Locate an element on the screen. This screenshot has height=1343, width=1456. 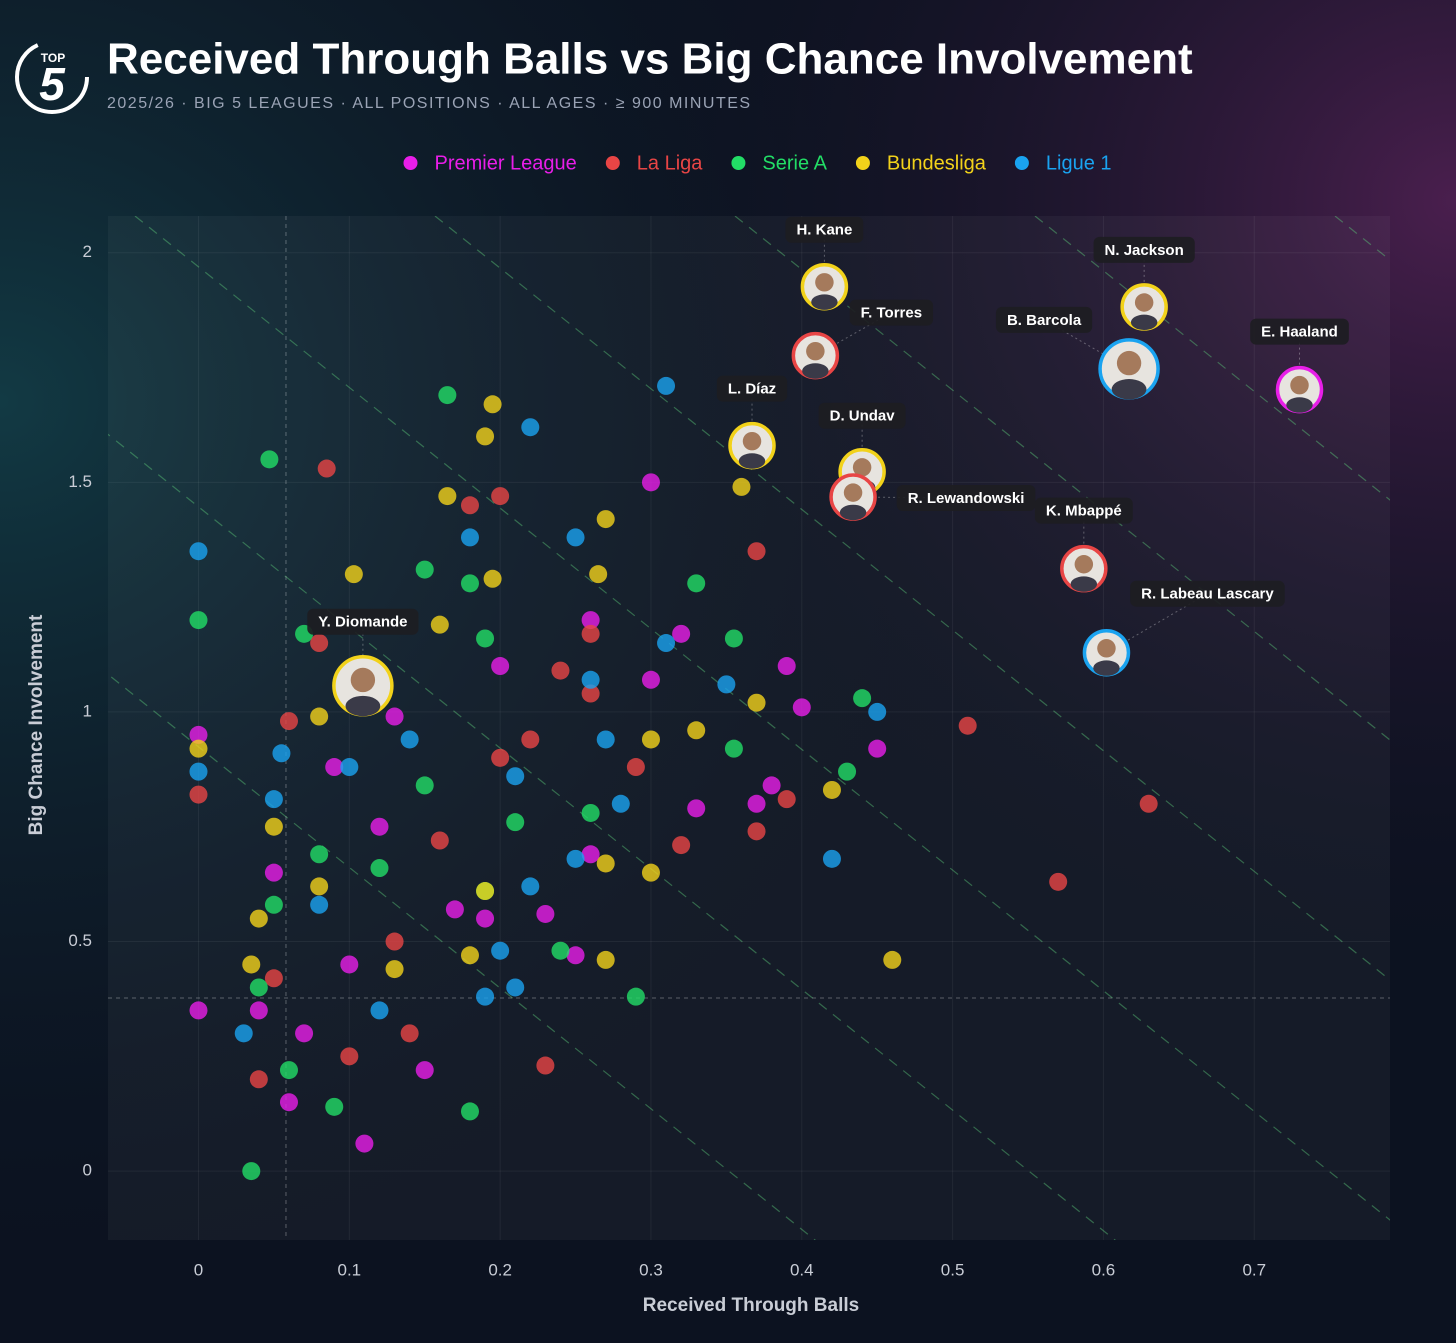
player-name: H. Kane is located at coordinates (824, 230).